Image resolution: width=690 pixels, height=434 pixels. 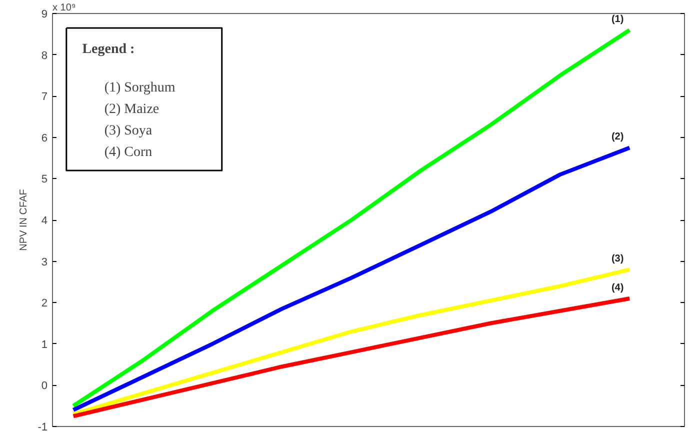 I want to click on annotation: (1), so click(x=617, y=20).